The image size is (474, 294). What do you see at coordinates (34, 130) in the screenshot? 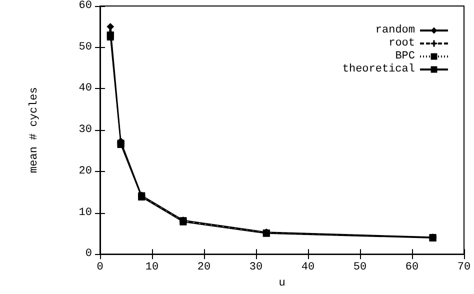
I see `y-axis-title: mean # cycles` at bounding box center [34, 130].